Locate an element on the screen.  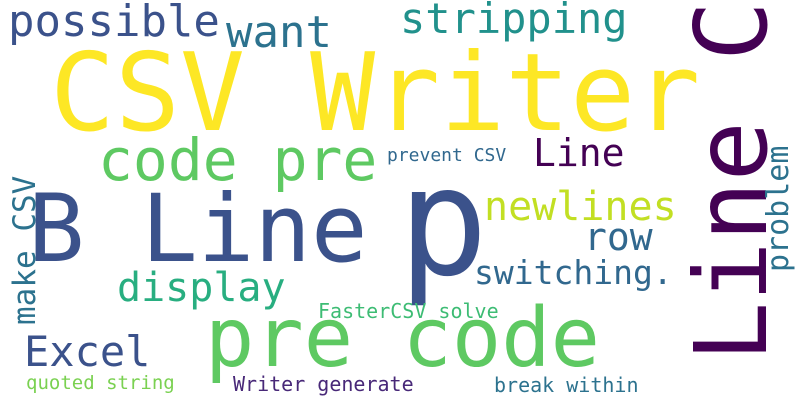
word-fastercsv-solve: FasterCSV solve is located at coordinates (408, 311).